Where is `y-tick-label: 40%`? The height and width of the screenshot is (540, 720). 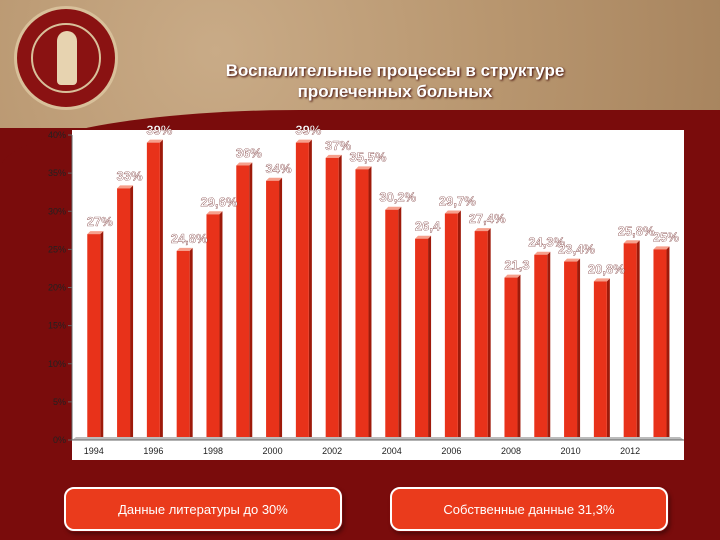 y-tick-label: 40% is located at coordinates (57, 135).